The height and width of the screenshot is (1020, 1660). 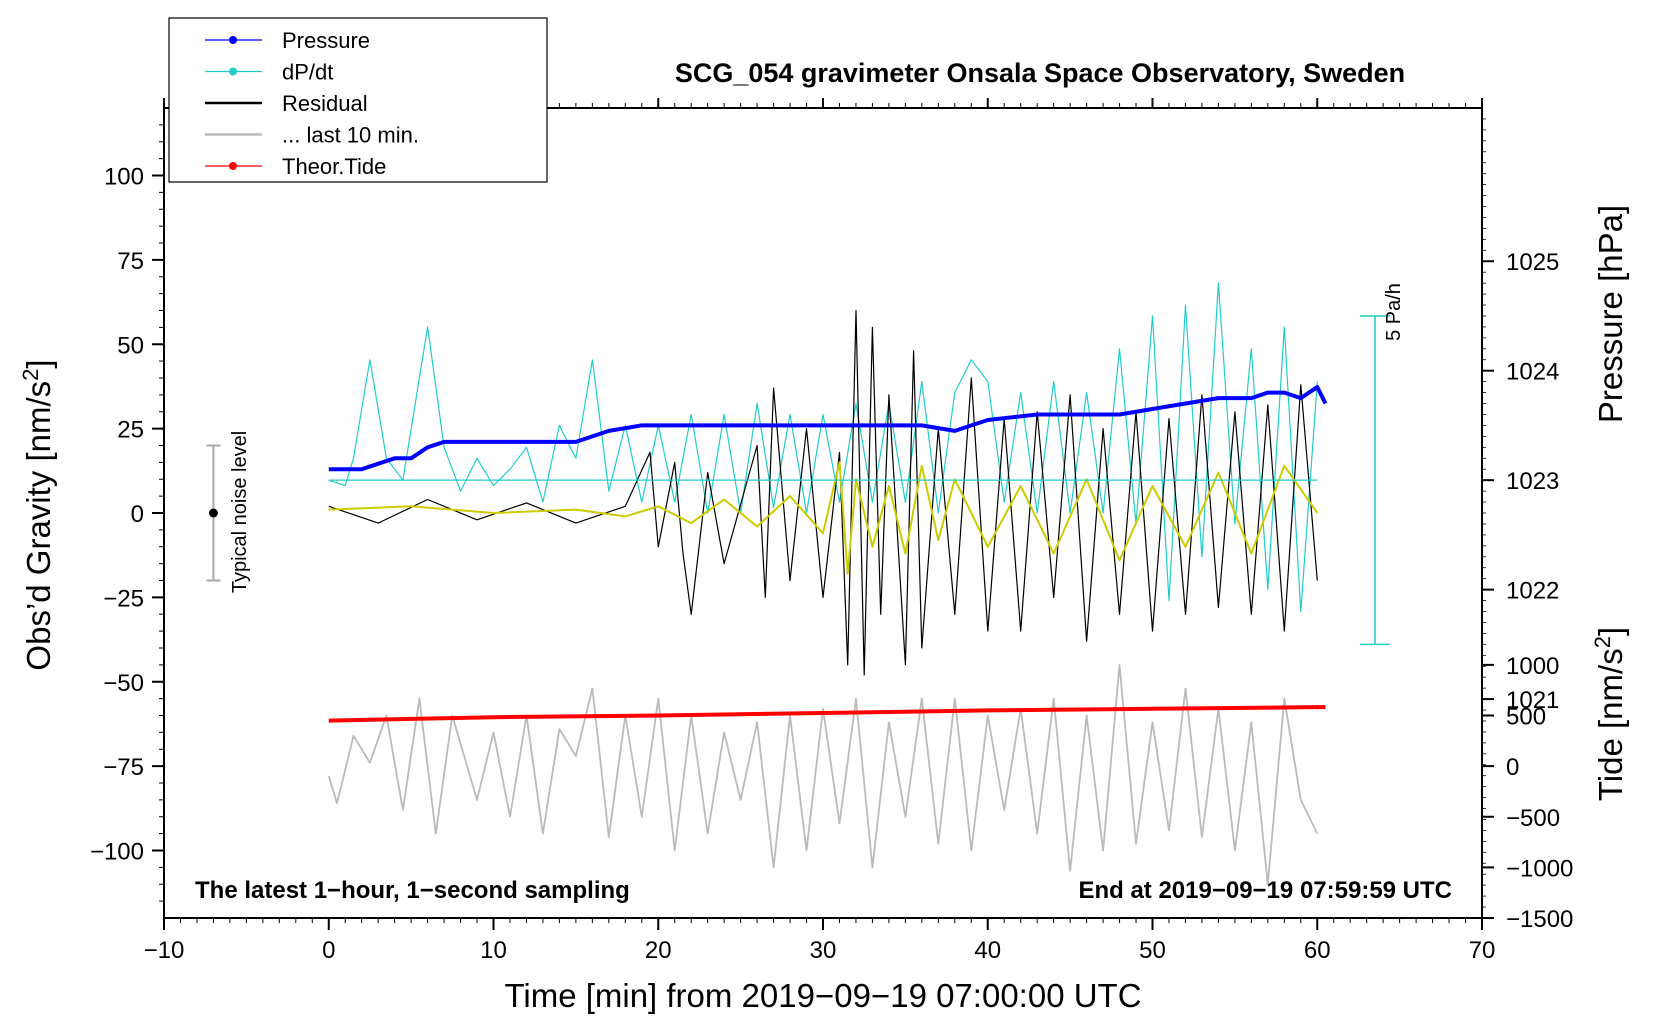 What do you see at coordinates (823, 775) in the screenshot?
I see `last-10-min-line` at bounding box center [823, 775].